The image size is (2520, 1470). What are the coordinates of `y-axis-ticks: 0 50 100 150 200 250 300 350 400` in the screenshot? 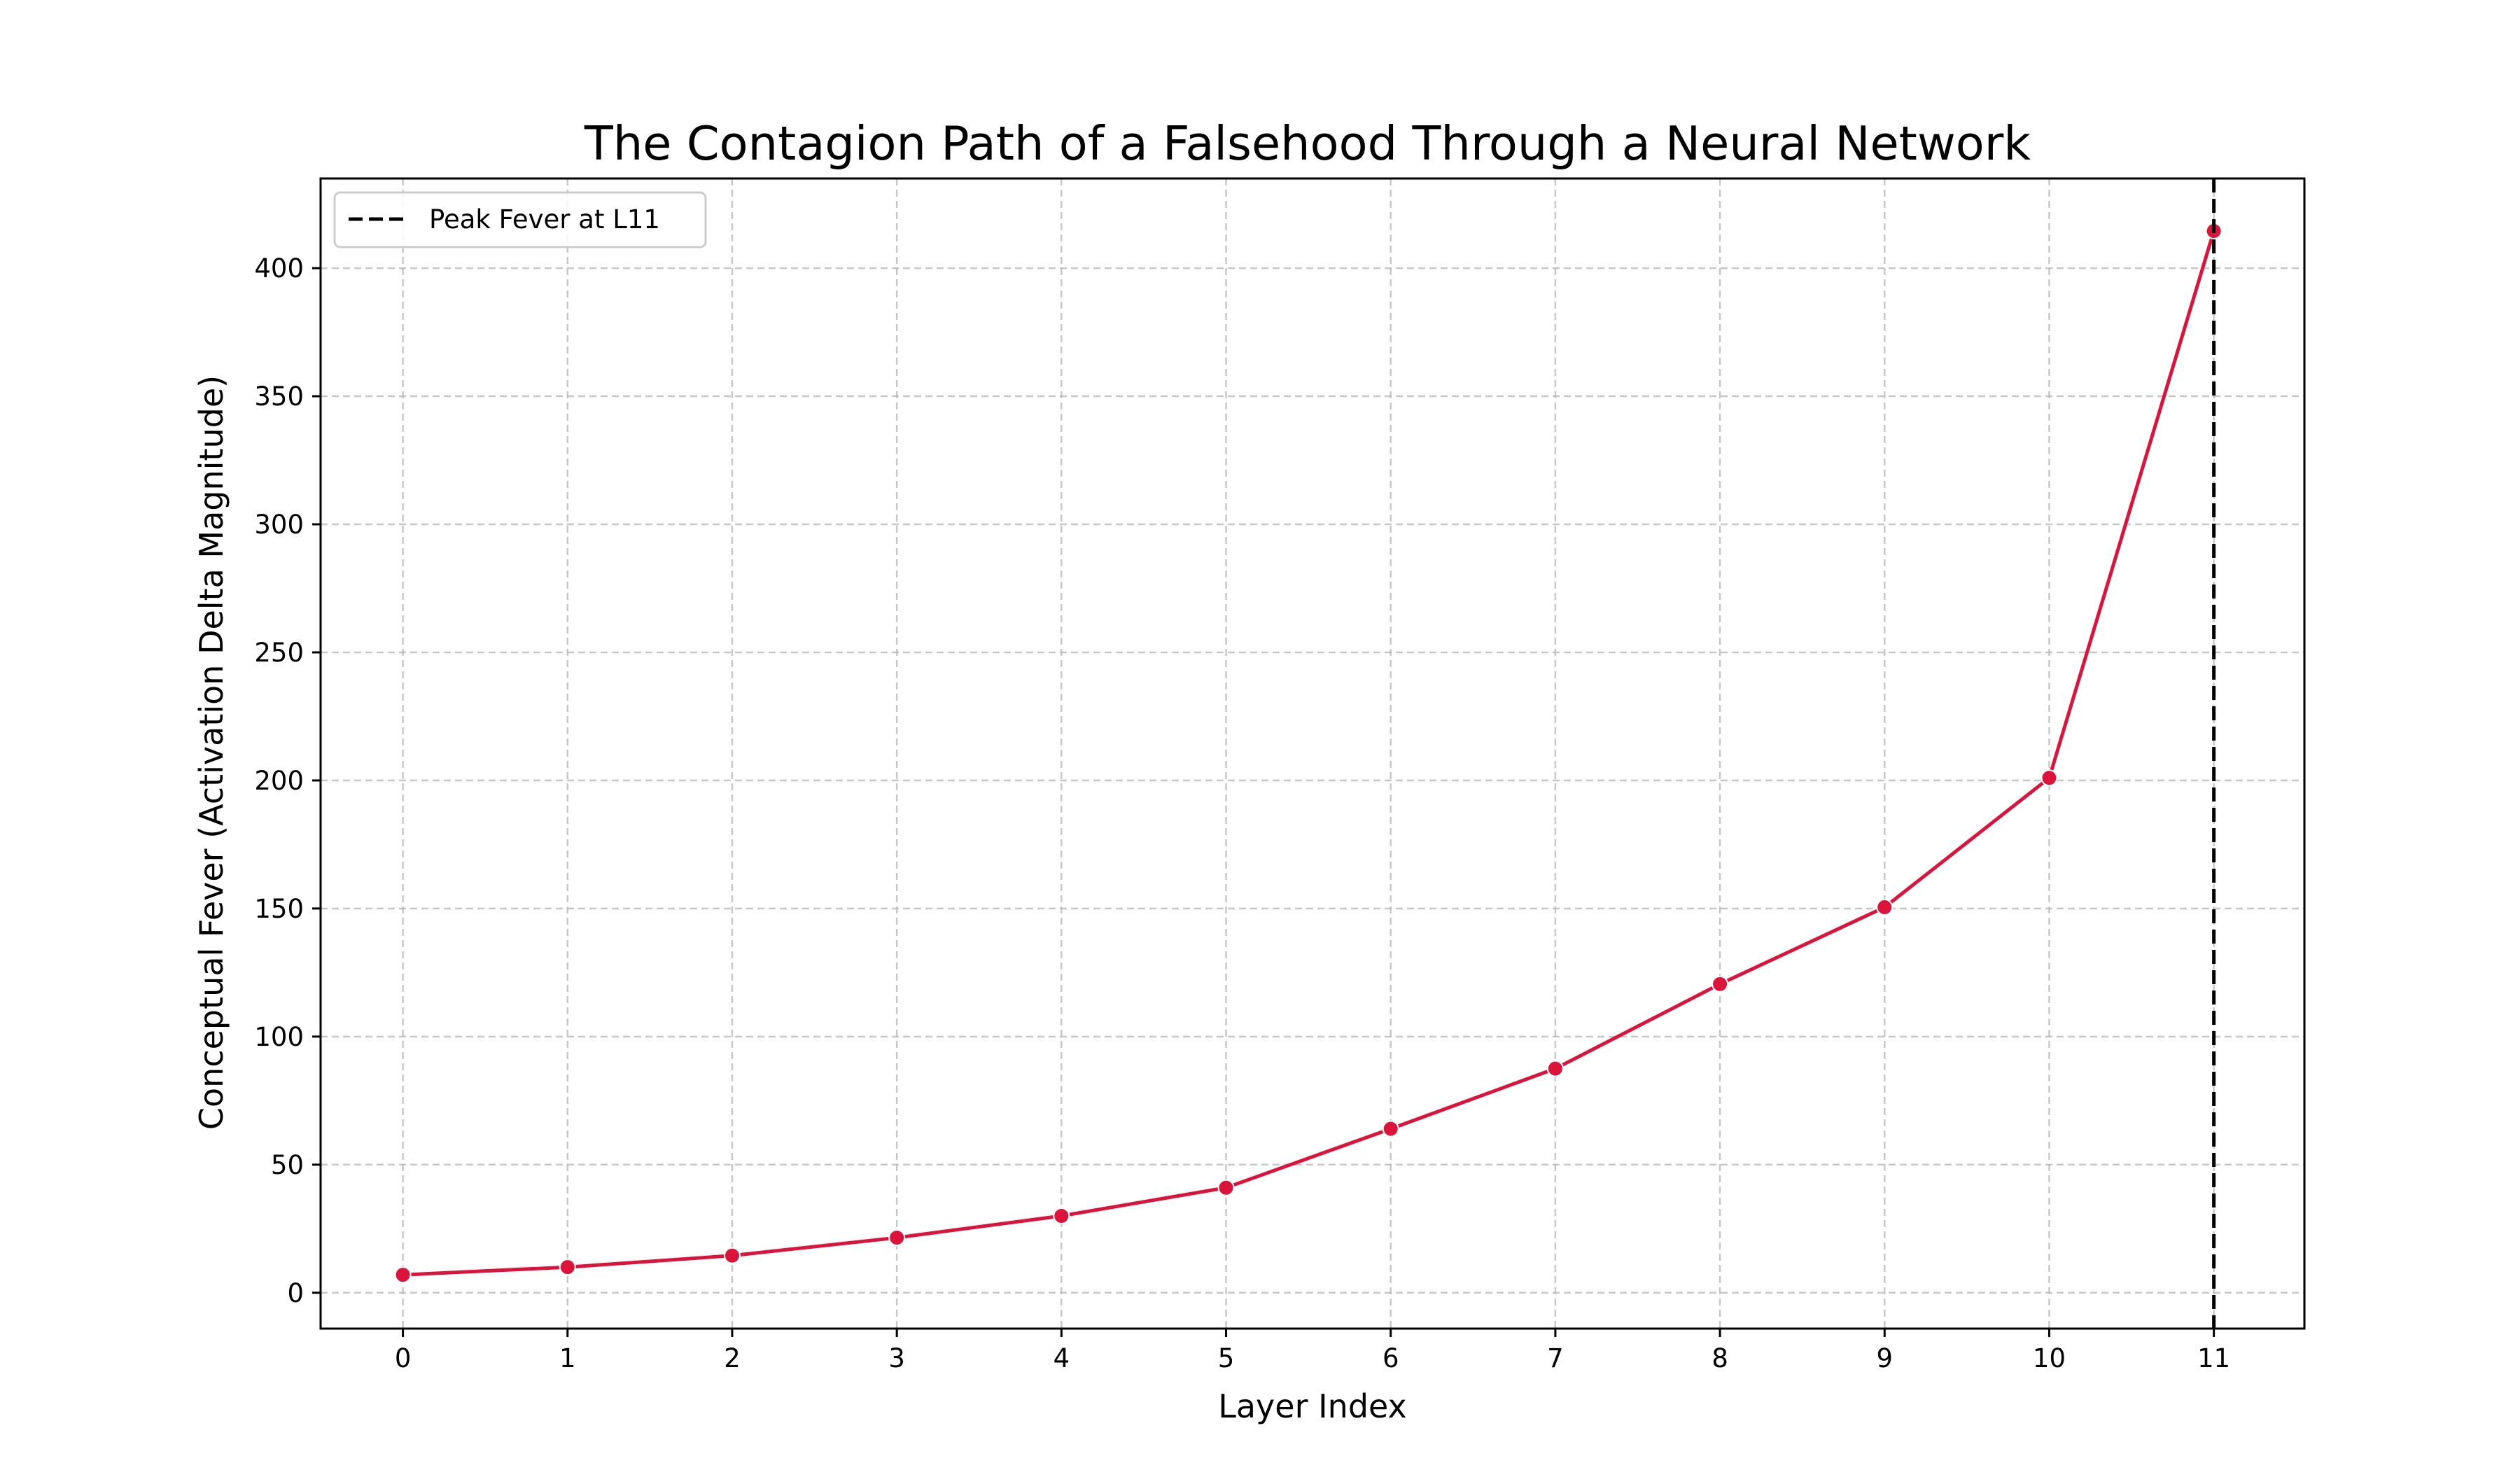 It's located at (287, 780).